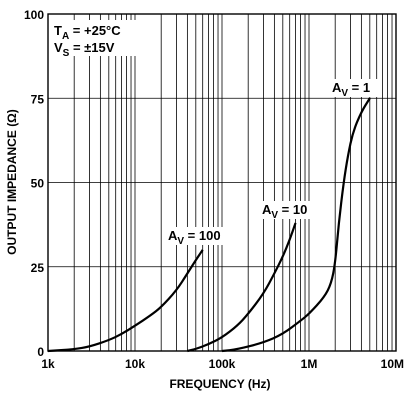  What do you see at coordinates (194, 237) in the screenshot?
I see `series-label: AV = 100` at bounding box center [194, 237].